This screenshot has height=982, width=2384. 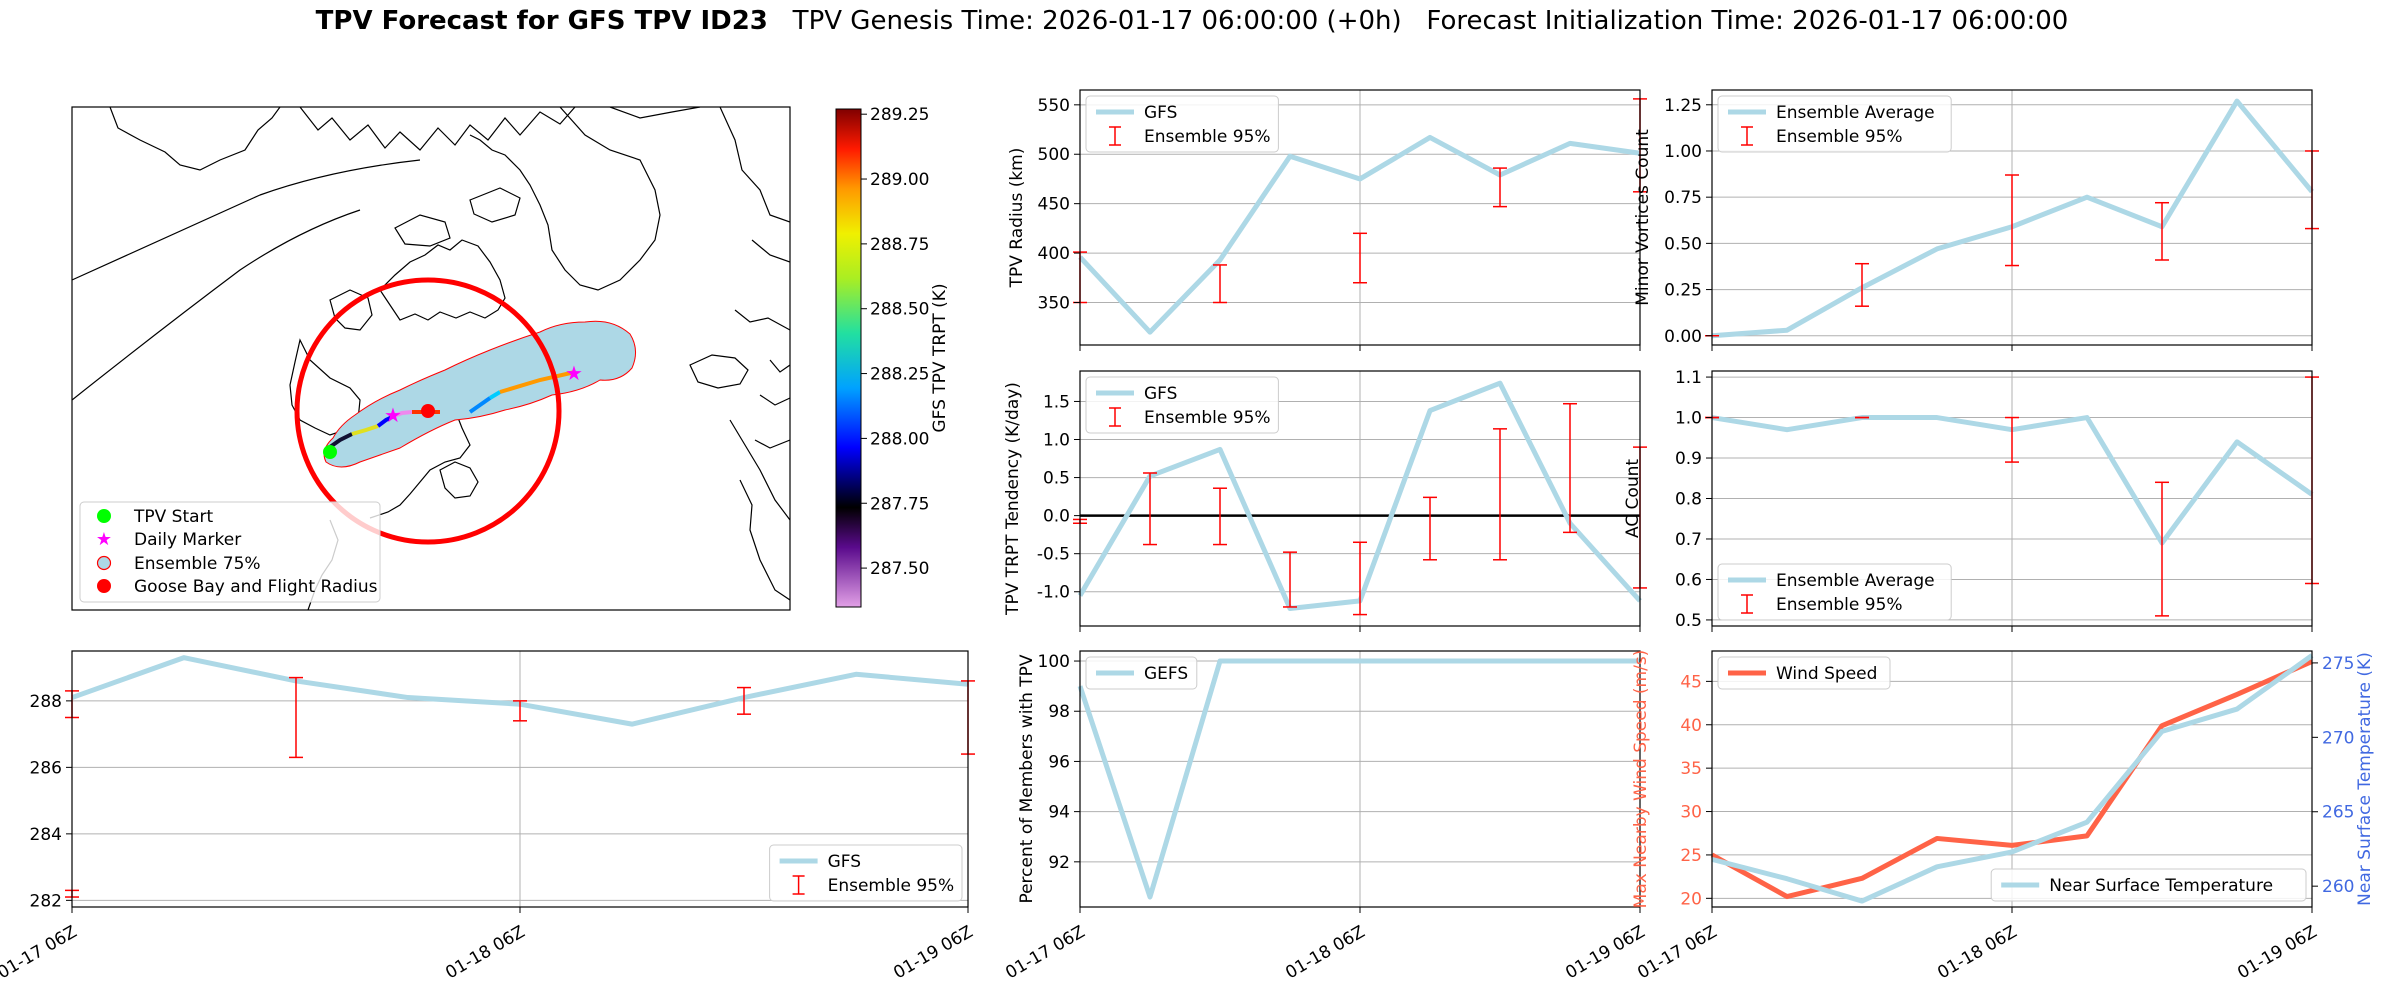 What do you see at coordinates (899, 569) in the screenshot?
I see `colorbar-tick-label: 287.50` at bounding box center [899, 569].